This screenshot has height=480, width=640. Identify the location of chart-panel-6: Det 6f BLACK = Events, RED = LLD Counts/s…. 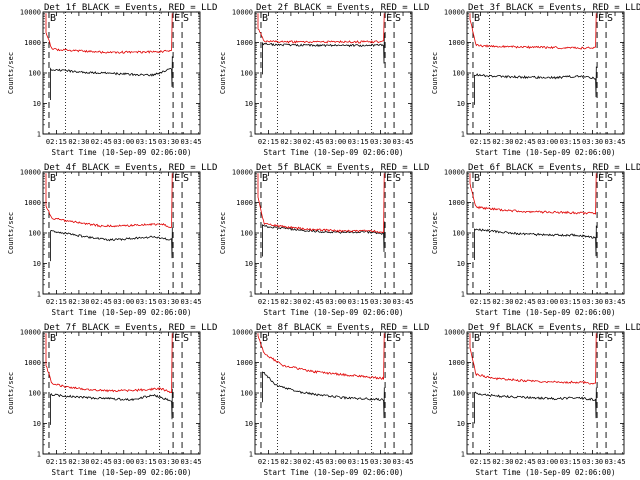
(535, 240).